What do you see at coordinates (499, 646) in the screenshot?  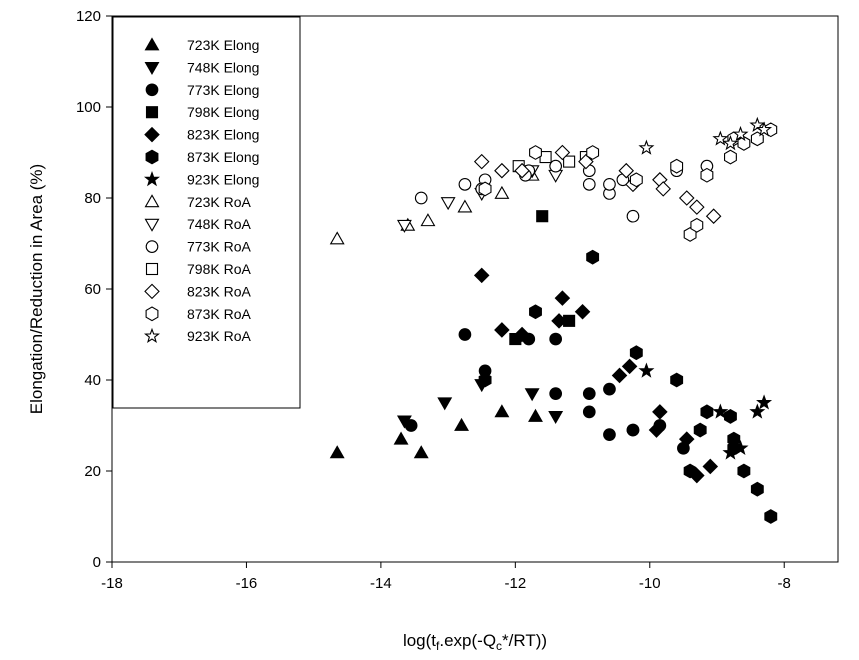 I see `x-axis-title-subscript: c` at bounding box center [499, 646].